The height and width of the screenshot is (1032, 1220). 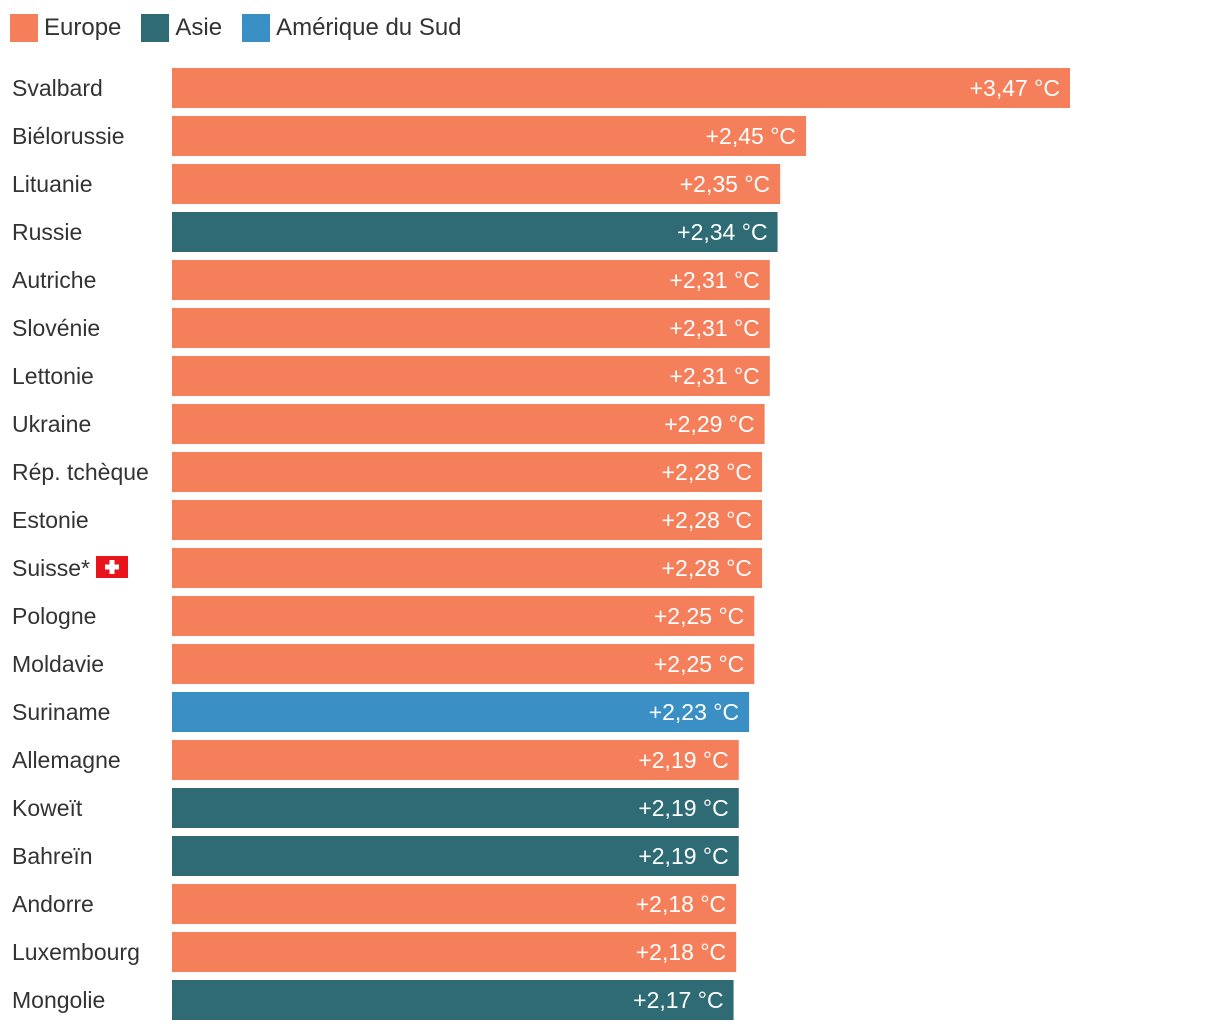 I want to click on bar-allemagne, so click(x=455, y=760).